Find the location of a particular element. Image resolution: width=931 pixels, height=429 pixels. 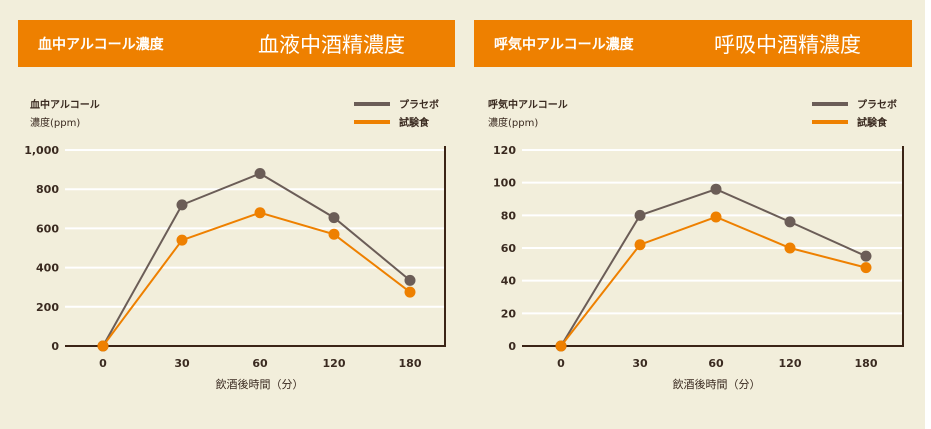

y-tick-label: 100 is located at coordinates (504, 183).